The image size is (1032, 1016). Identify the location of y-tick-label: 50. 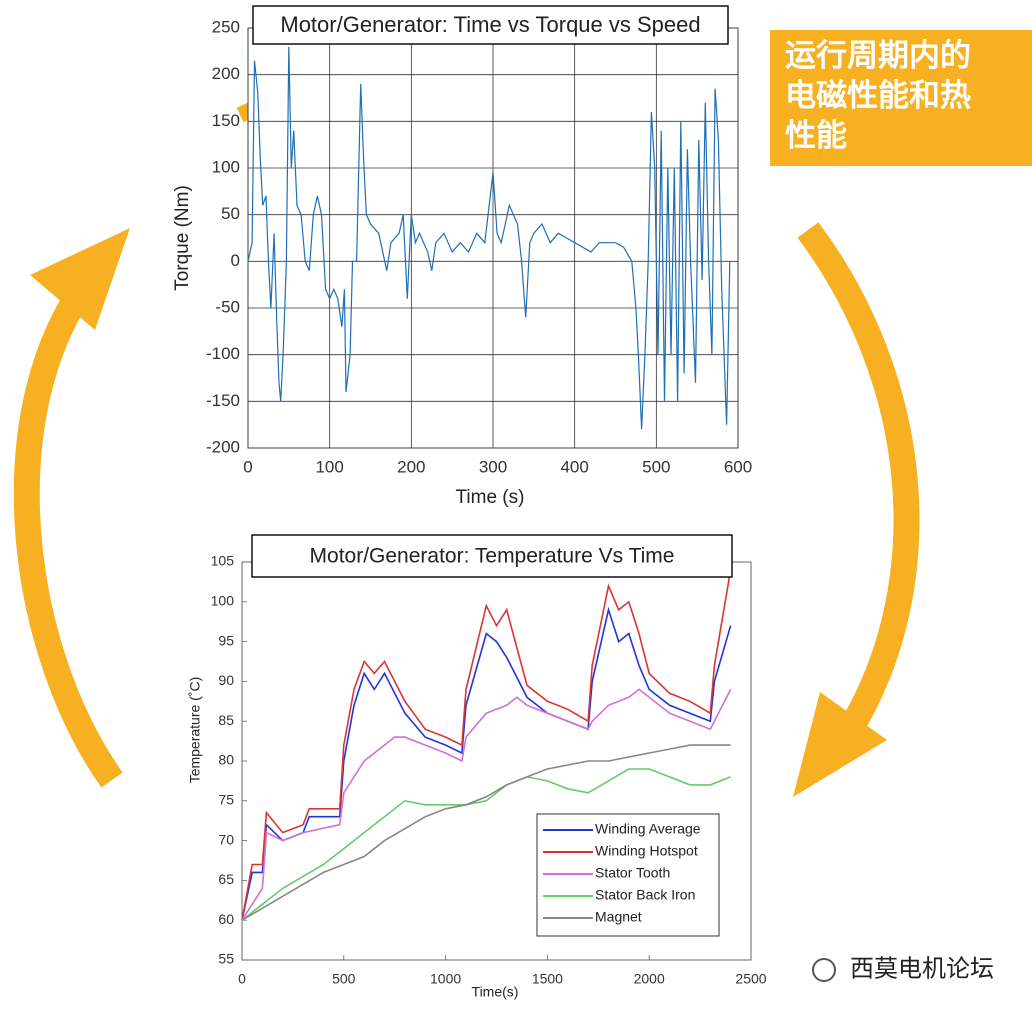
(230, 213).